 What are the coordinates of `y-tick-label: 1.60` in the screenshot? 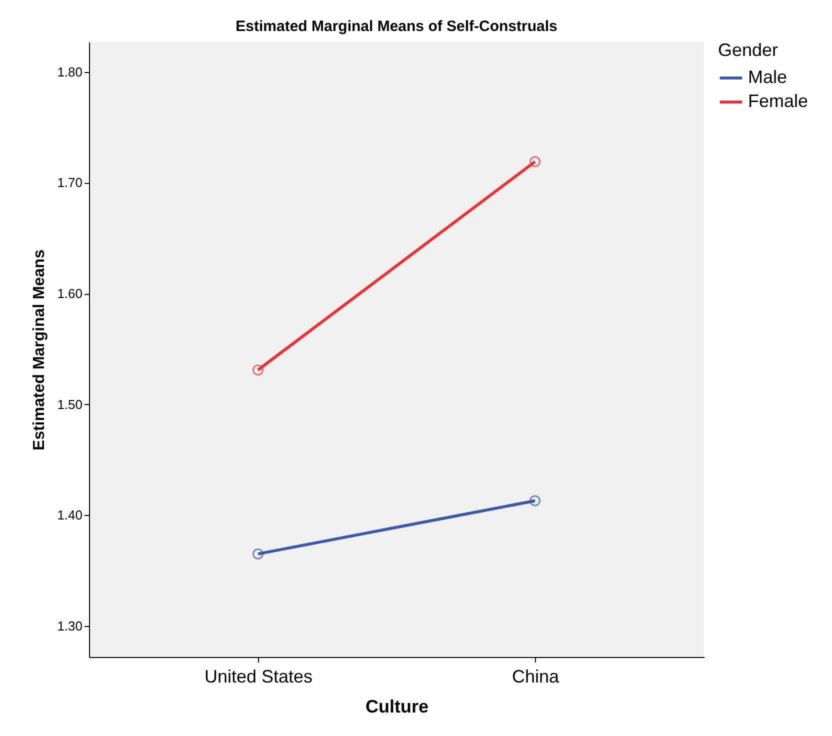 It's located at (69, 294).